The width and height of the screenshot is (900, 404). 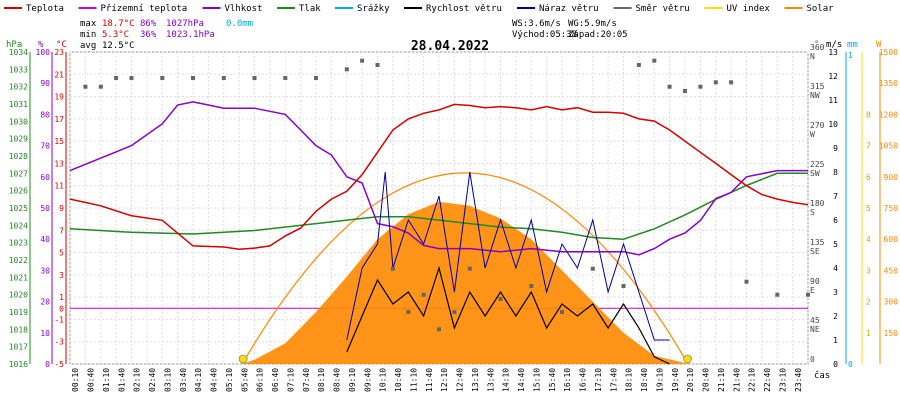 What do you see at coordinates (185, 24) in the screenshot?
I see `stats-max-press: 1027hPa` at bounding box center [185, 24].